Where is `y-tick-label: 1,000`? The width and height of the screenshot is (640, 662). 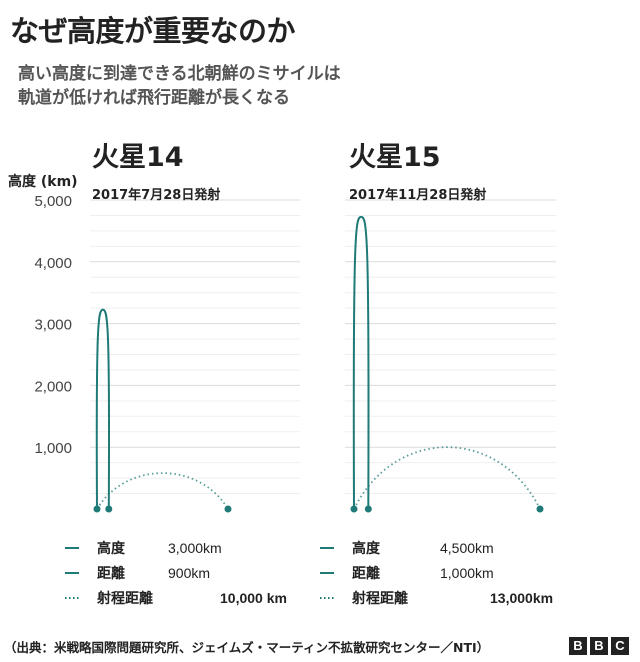
y-tick-label: 1,000 is located at coordinates (53, 448).